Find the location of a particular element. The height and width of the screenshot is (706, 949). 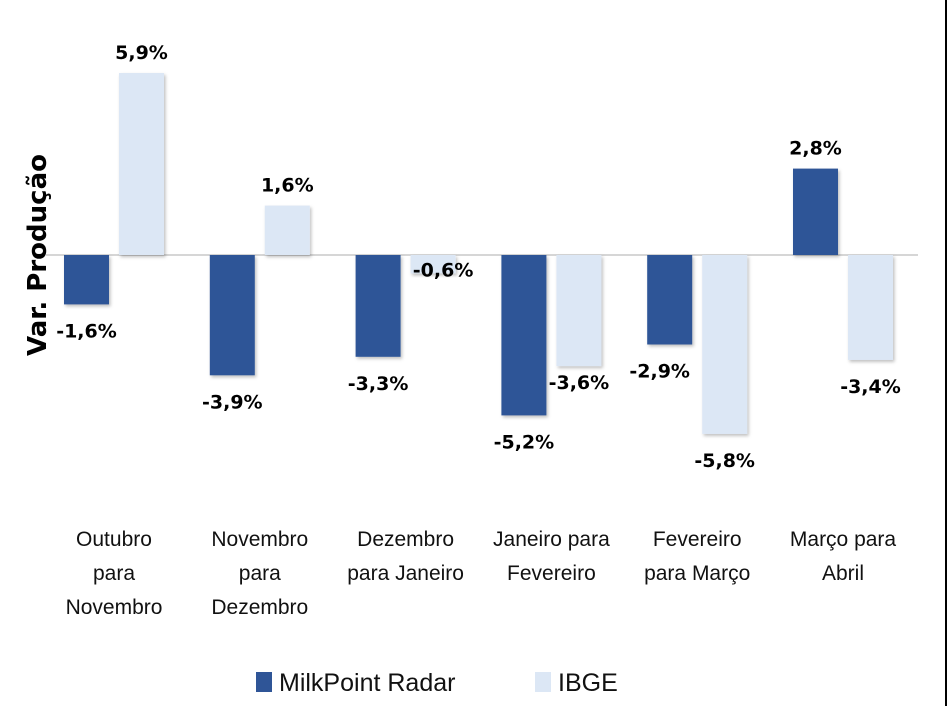

data-label: -3,9% is located at coordinates (232, 402).